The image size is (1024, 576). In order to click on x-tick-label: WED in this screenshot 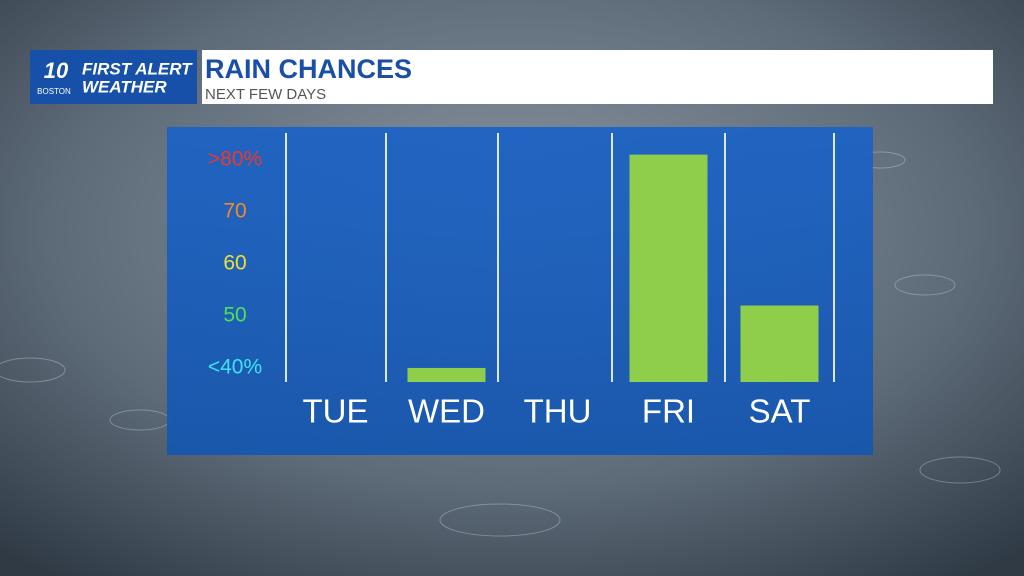, I will do `click(446, 411)`.